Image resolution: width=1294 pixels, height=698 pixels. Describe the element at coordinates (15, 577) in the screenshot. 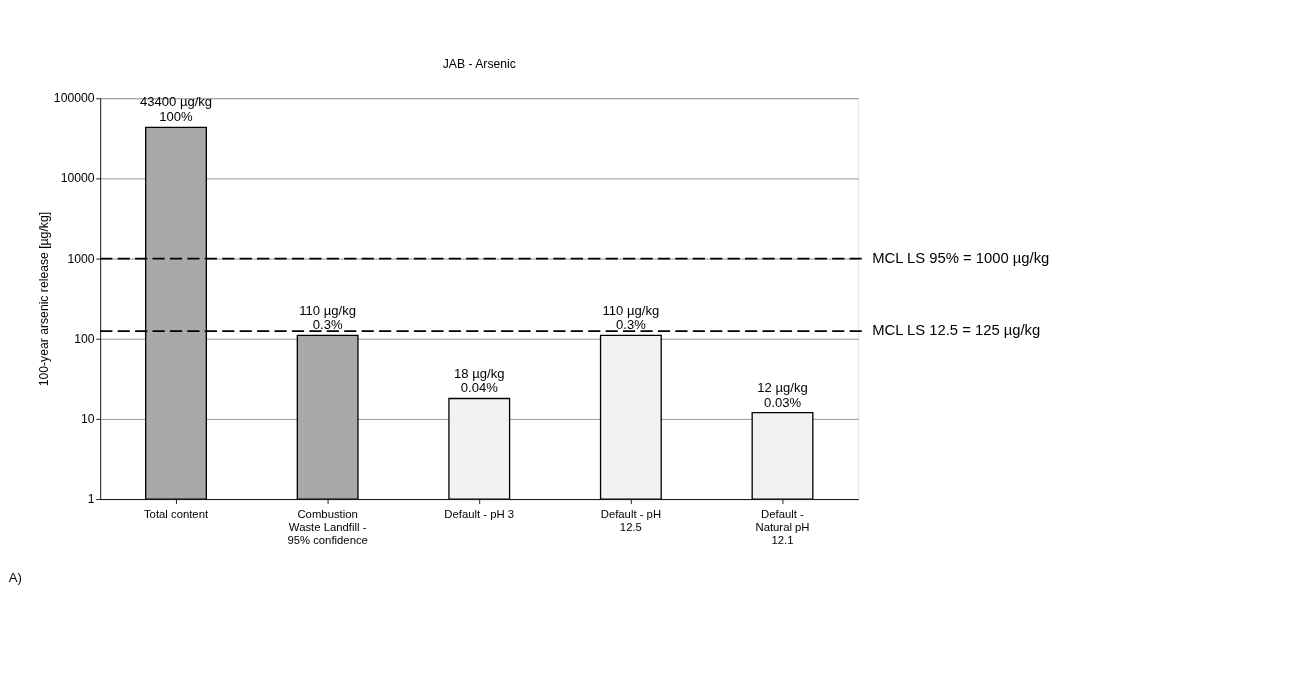

I see `text: A)` at that location.